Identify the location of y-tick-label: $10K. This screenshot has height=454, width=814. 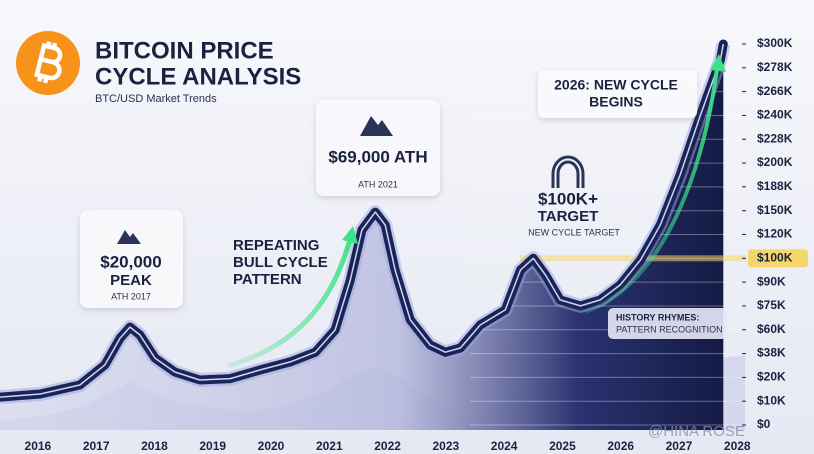
(771, 400).